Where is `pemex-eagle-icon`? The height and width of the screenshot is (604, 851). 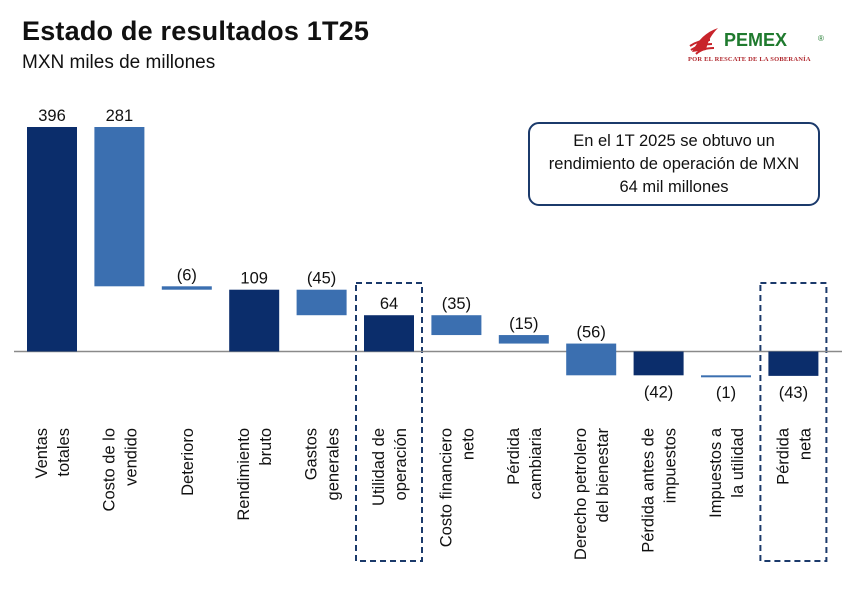
pemex-eagle-icon is located at coordinates (703, 41).